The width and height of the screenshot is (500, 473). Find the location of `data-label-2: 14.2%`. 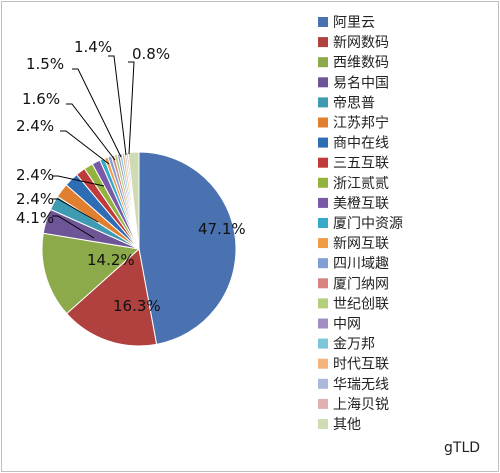

data-label-2: 14.2% is located at coordinates (111, 260).